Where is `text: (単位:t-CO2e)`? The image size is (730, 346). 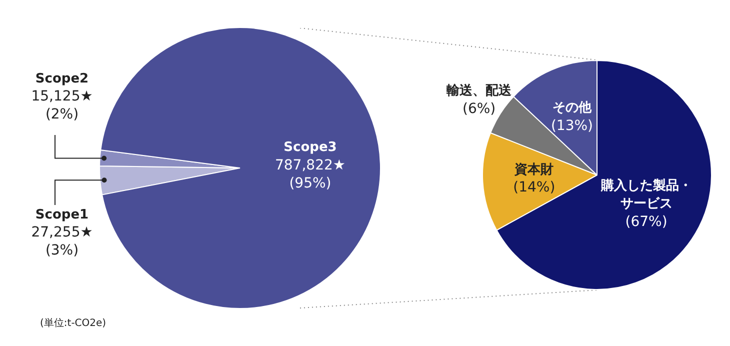
text: (単位:t-CO2e) is located at coordinates (73, 323).